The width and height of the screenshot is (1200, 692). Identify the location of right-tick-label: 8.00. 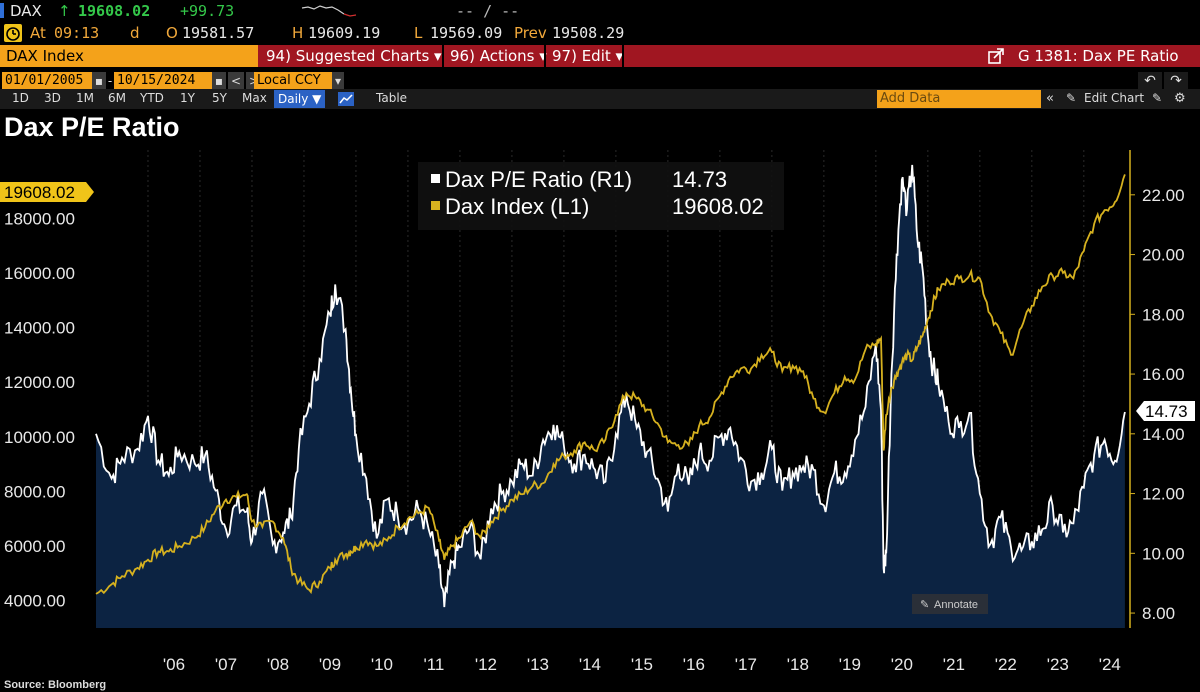
(1158, 613).